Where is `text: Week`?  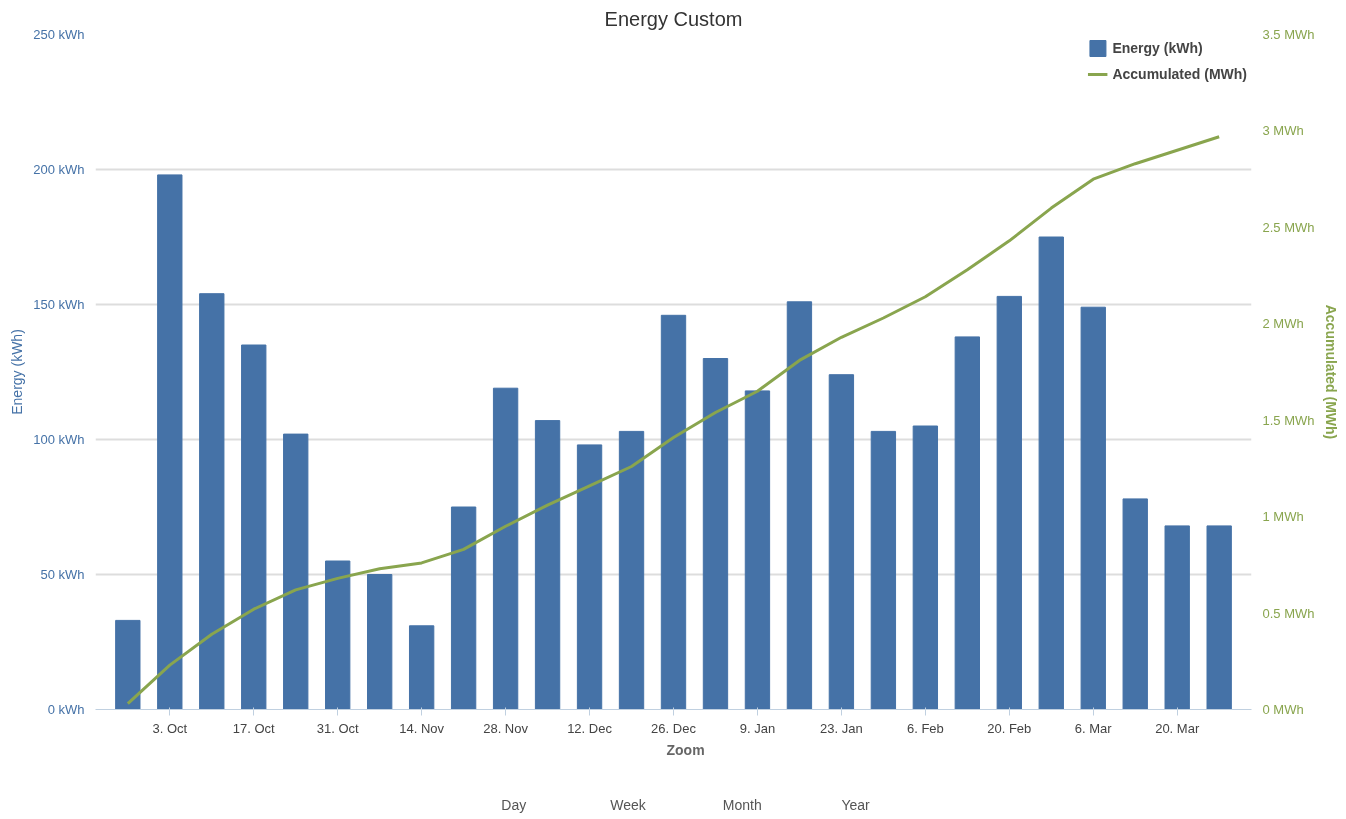 text: Week is located at coordinates (628, 804).